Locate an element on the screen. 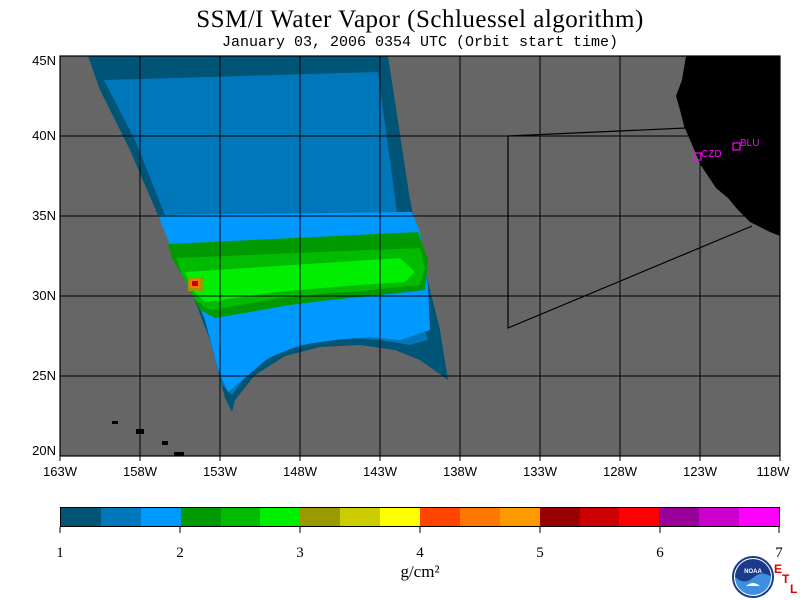  station-czd-label: CZD is located at coordinates (711, 154).